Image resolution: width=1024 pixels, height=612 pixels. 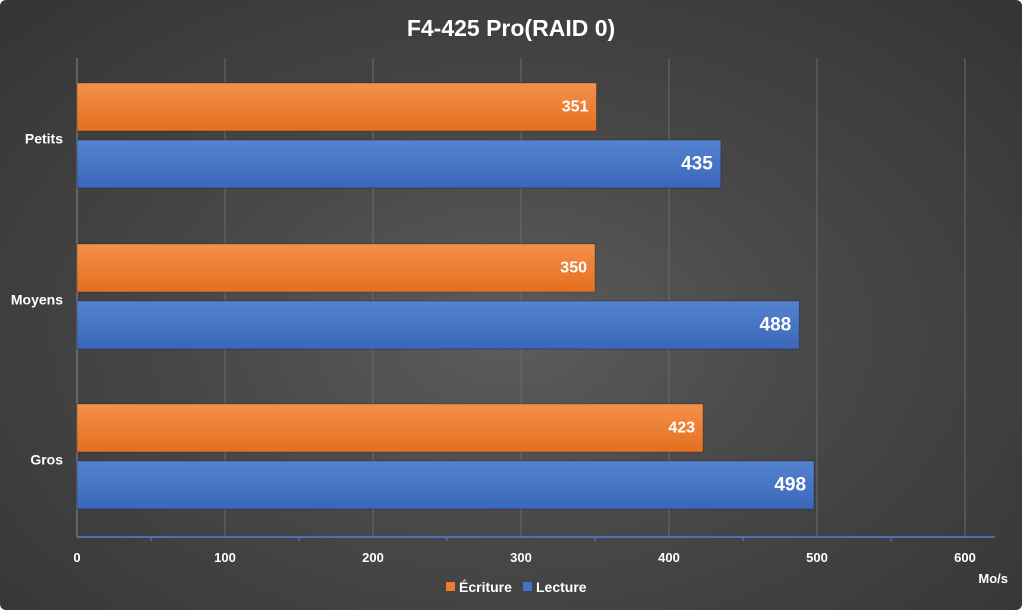 I want to click on x-tick-label: 400, so click(x=669, y=557).